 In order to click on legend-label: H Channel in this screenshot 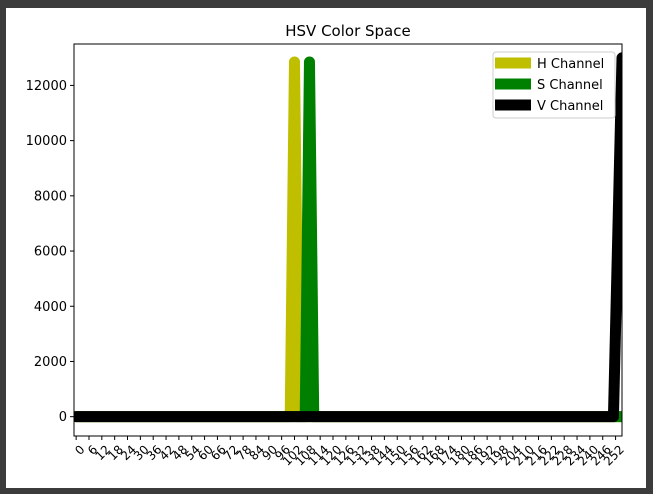, I will do `click(570, 64)`.